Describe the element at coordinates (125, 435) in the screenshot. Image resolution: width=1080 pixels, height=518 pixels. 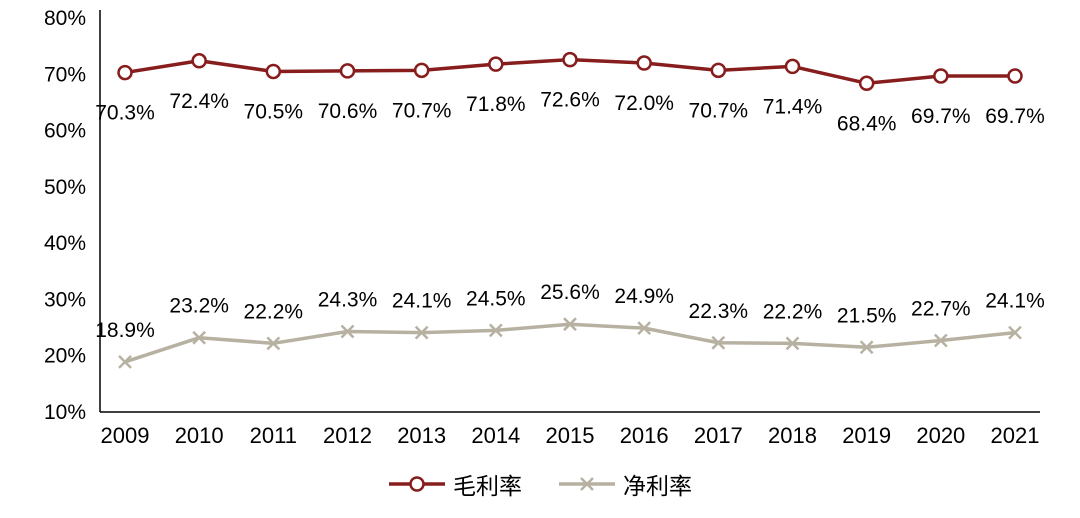
I see `x-axis-tick-label: 2009` at that location.